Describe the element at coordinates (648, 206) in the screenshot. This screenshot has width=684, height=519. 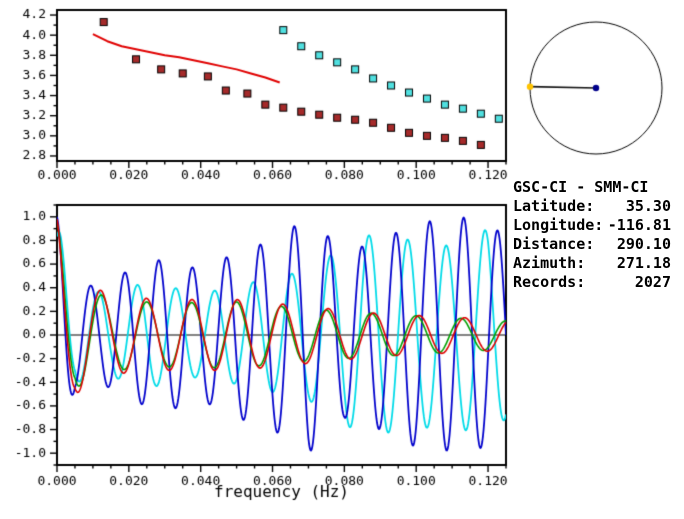
I see `info-value: 35.30` at that location.